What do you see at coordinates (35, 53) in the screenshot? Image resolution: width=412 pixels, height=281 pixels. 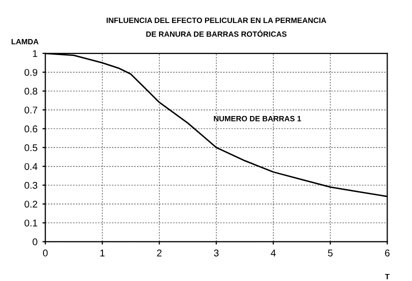 I see `y-tick-label: 1` at bounding box center [35, 53].